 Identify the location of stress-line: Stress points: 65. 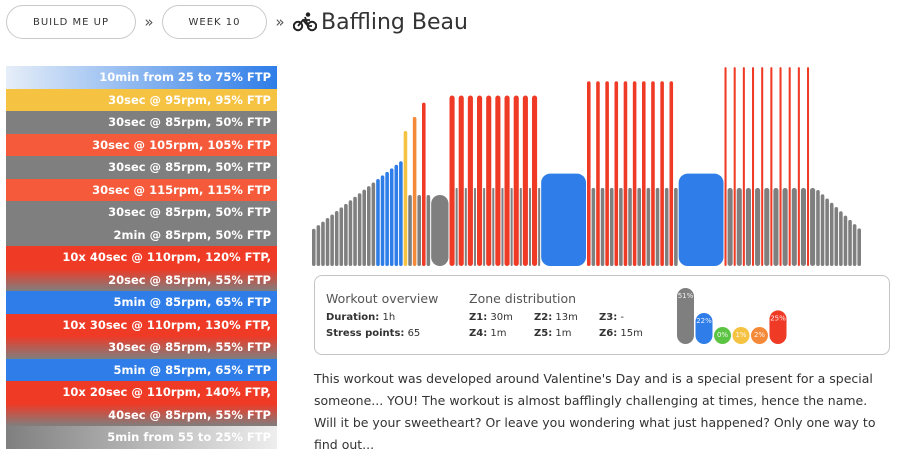
(382, 334).